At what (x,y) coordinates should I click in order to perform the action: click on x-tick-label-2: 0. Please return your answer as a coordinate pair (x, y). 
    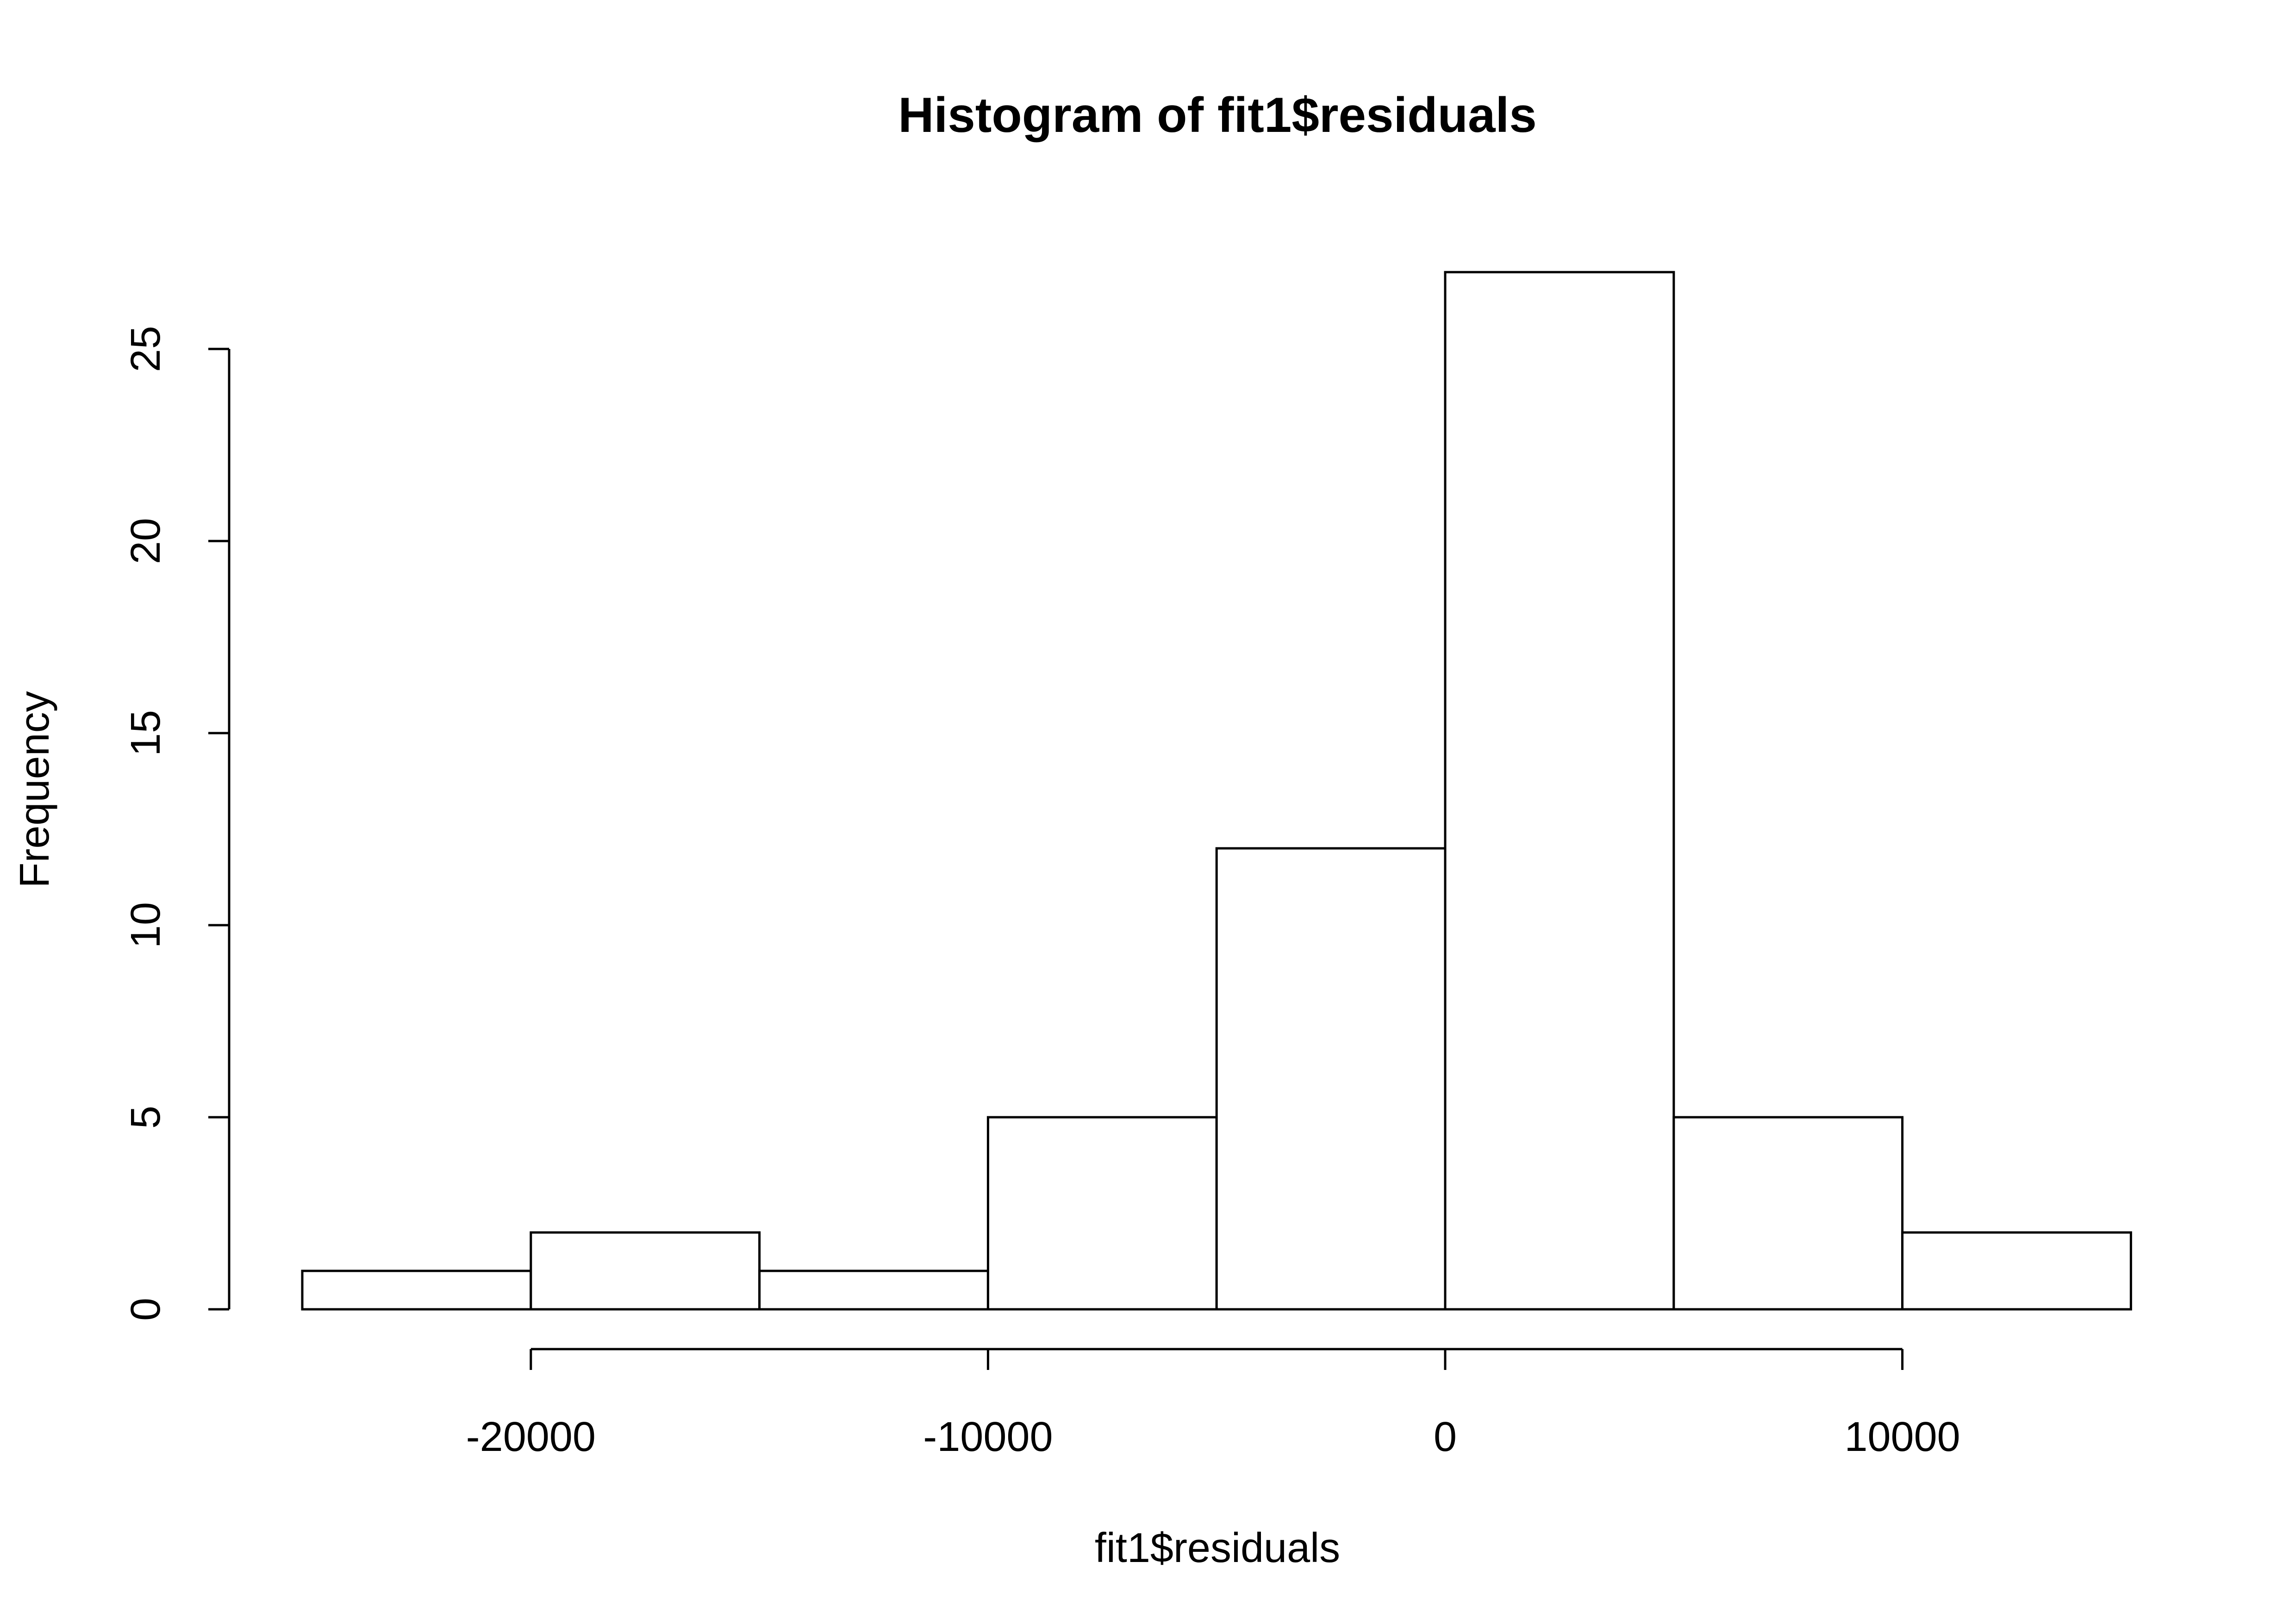
    Looking at the image, I should click on (1445, 1437).